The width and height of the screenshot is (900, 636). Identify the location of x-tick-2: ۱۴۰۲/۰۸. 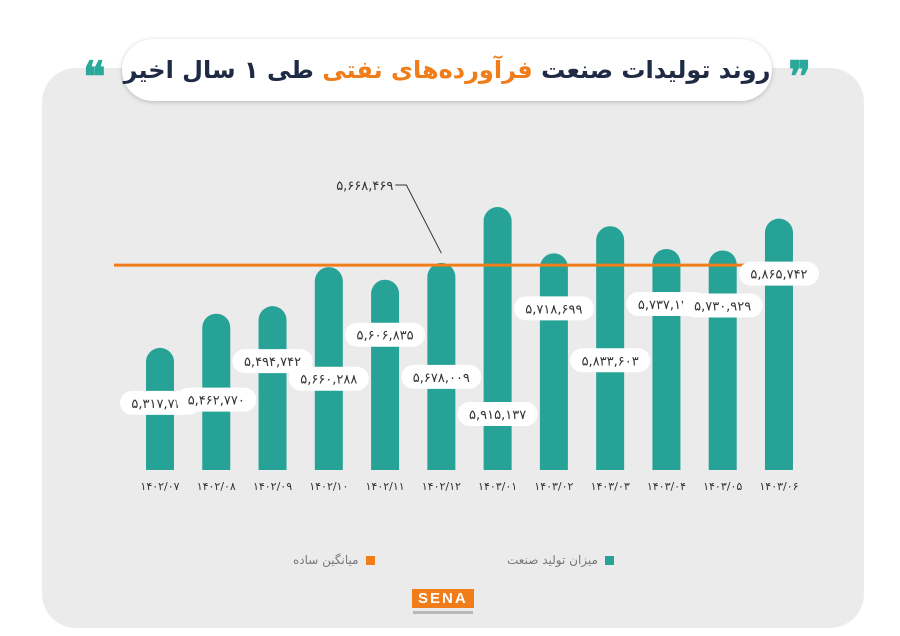
(216, 486).